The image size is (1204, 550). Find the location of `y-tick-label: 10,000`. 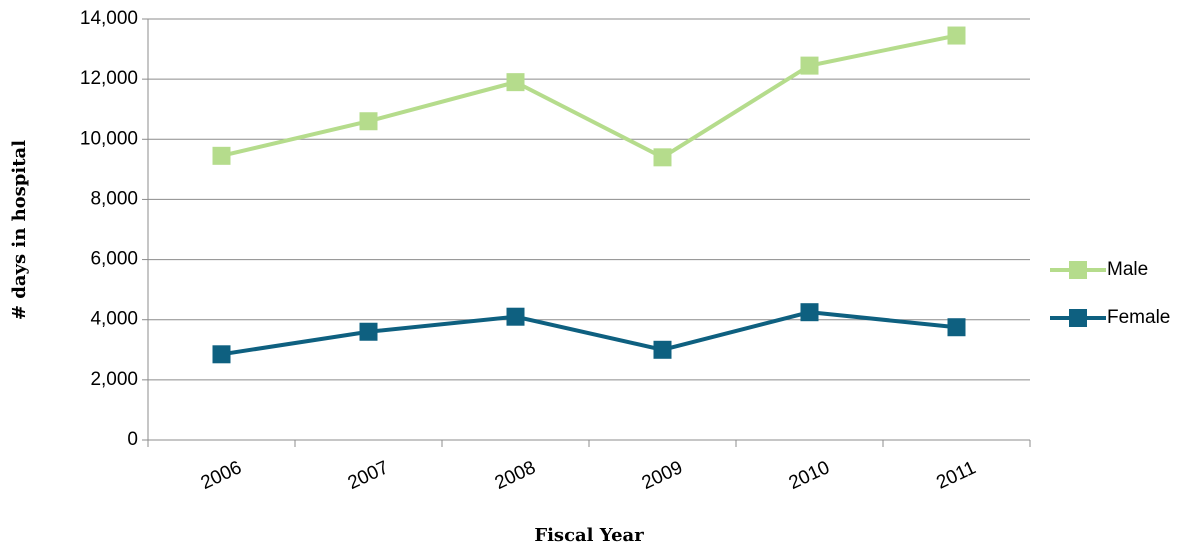

y-tick-label: 10,000 is located at coordinates (109, 138).